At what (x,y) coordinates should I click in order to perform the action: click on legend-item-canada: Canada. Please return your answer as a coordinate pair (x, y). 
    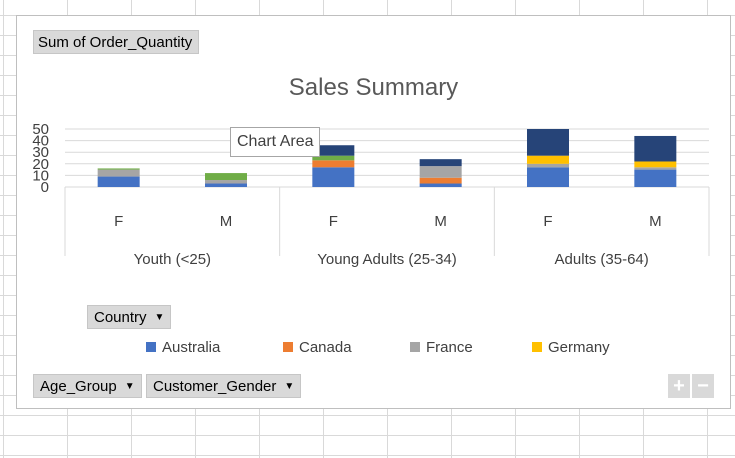
    Looking at the image, I should click on (317, 347).